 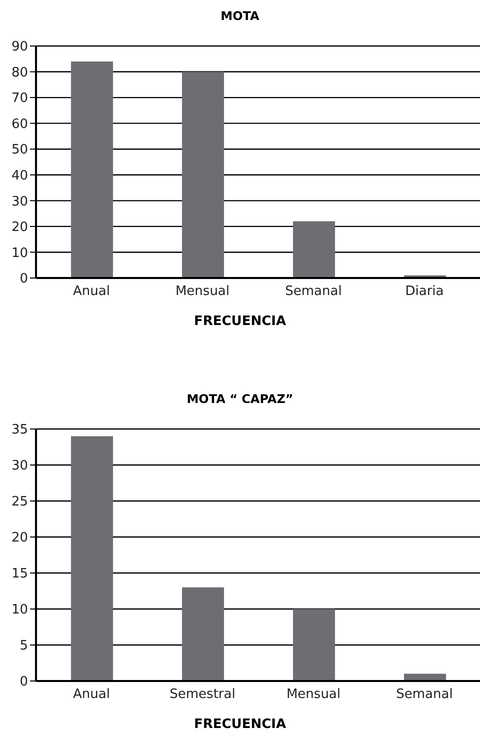 I want to click on y-tick-label: 90, so click(x=19, y=47).